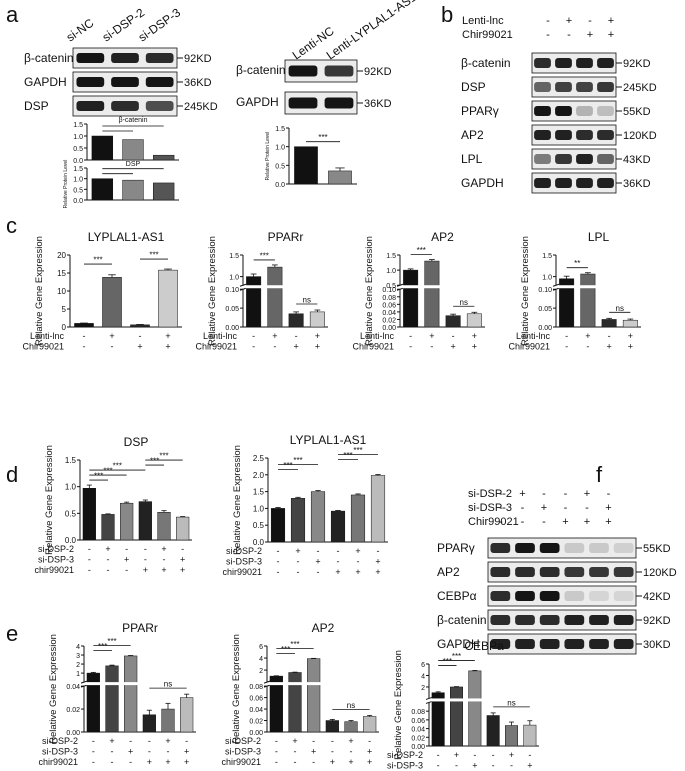 The image size is (685, 771). What do you see at coordinates (657, 645) in the screenshot?
I see `size-label: 30KD` at bounding box center [657, 645].